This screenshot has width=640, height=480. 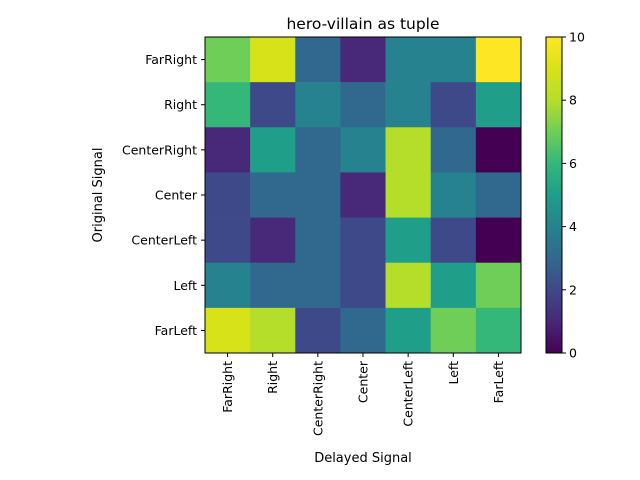 I want to click on x-tick-label: Right, so click(x=272, y=377).